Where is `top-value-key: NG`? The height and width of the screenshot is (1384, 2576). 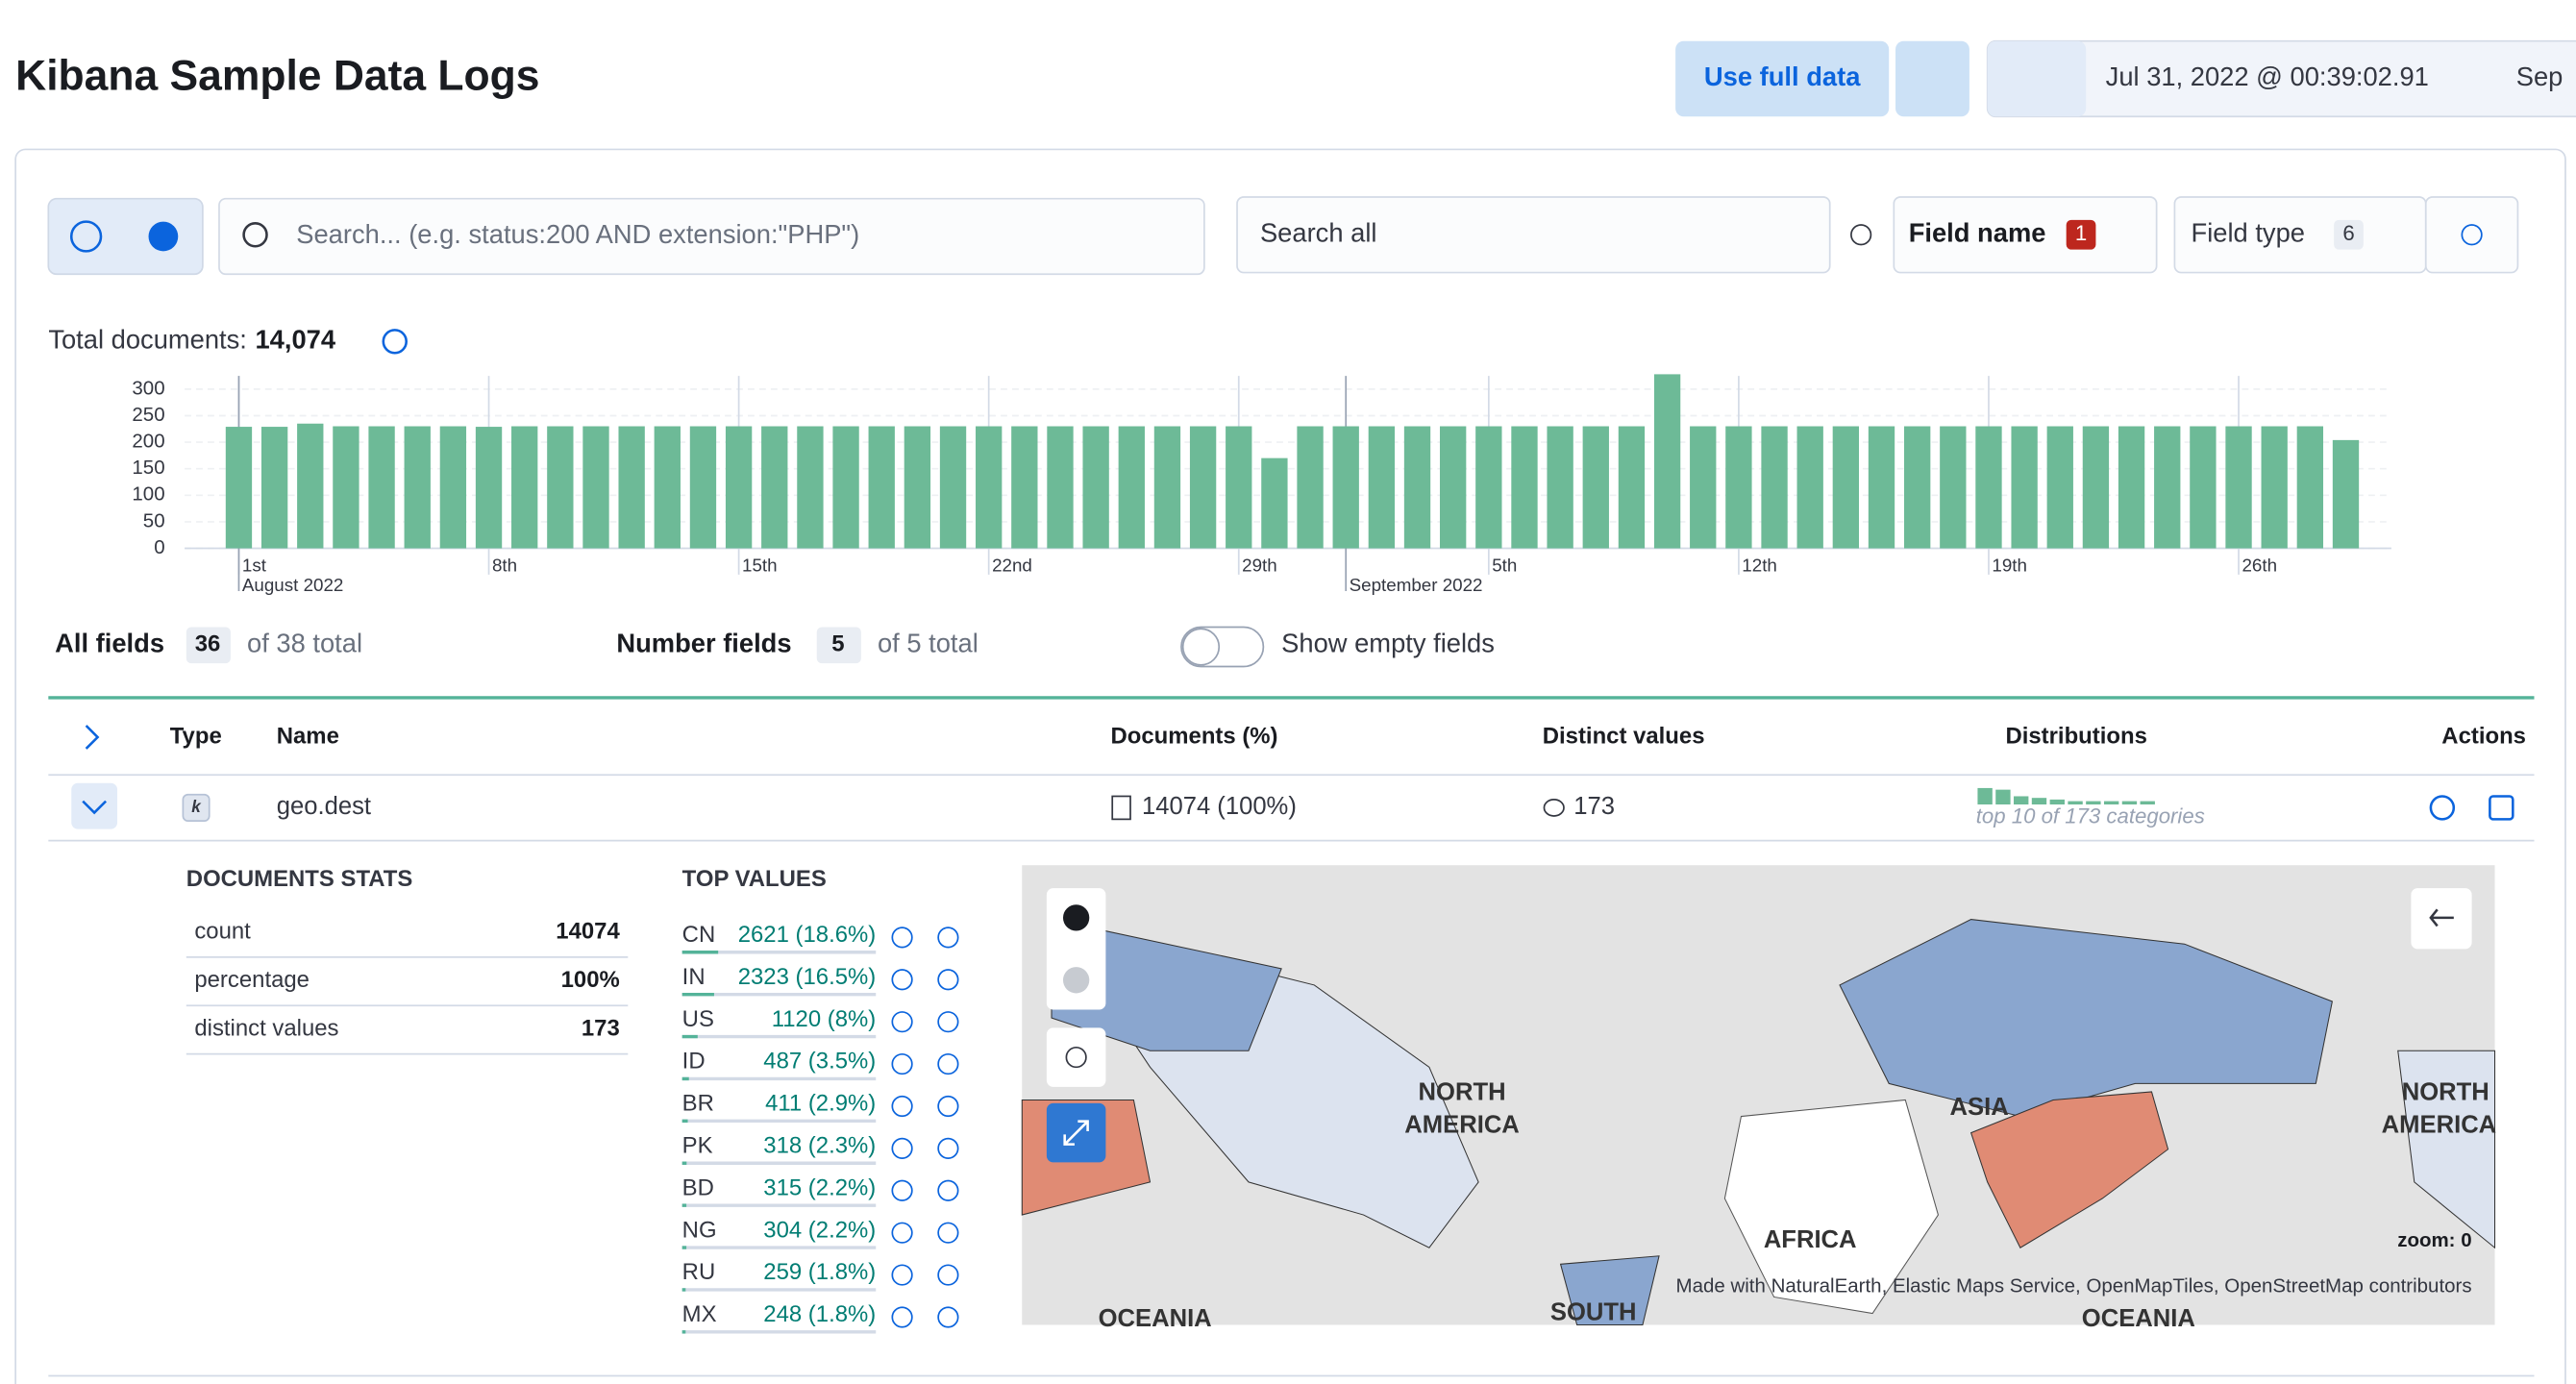 top-value-key: NG is located at coordinates (700, 1230).